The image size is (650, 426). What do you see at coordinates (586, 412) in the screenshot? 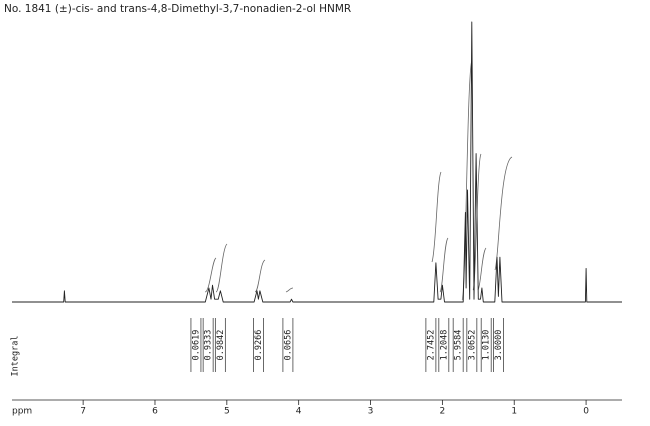
I see `x-tick-label: 0` at bounding box center [586, 412].